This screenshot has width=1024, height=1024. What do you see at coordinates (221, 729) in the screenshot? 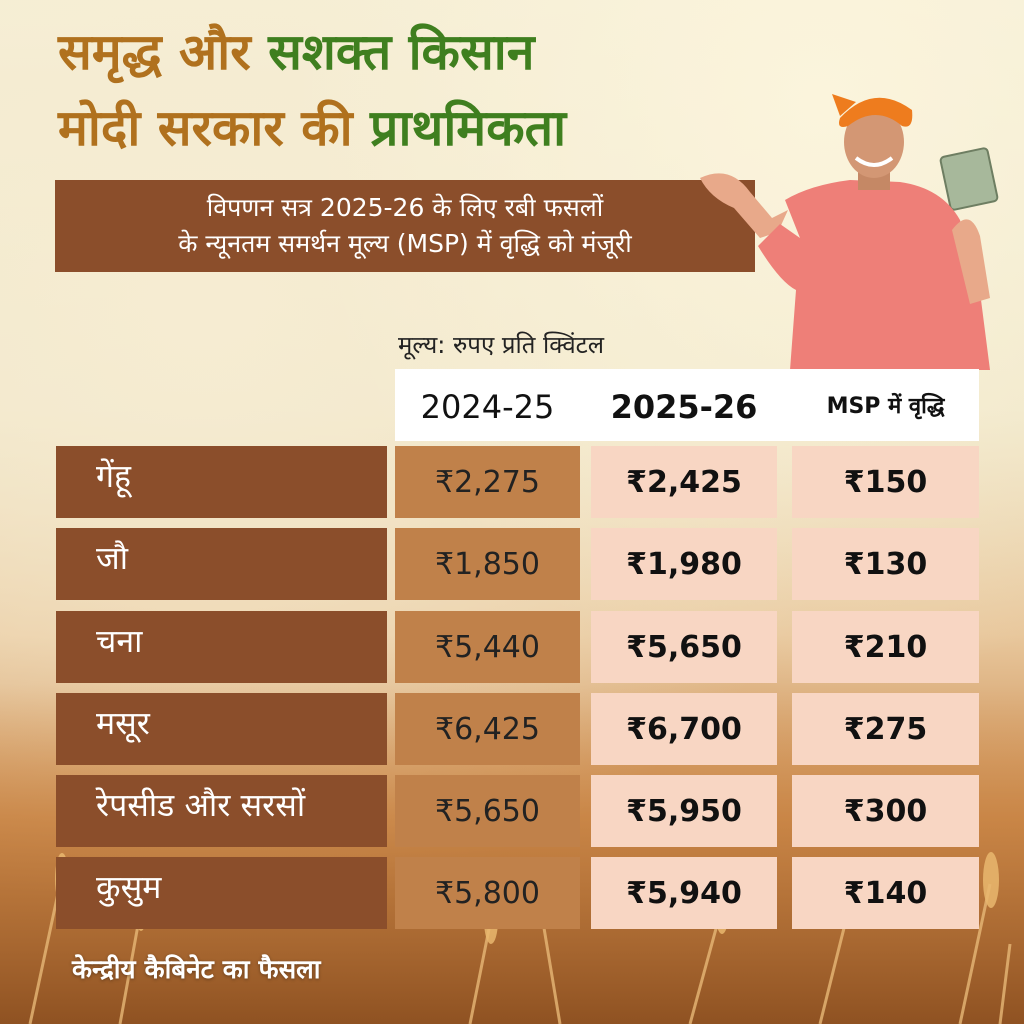
I see `crop-cell: मसूर` at bounding box center [221, 729].